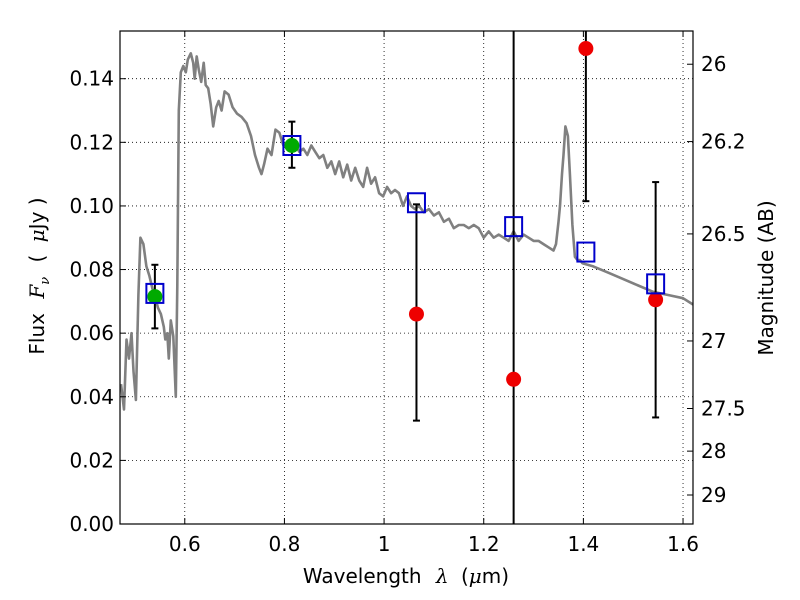 The image size is (800, 600). What do you see at coordinates (91, 142) in the screenshot?
I see `y-tick-label: 0.12` at bounding box center [91, 142].